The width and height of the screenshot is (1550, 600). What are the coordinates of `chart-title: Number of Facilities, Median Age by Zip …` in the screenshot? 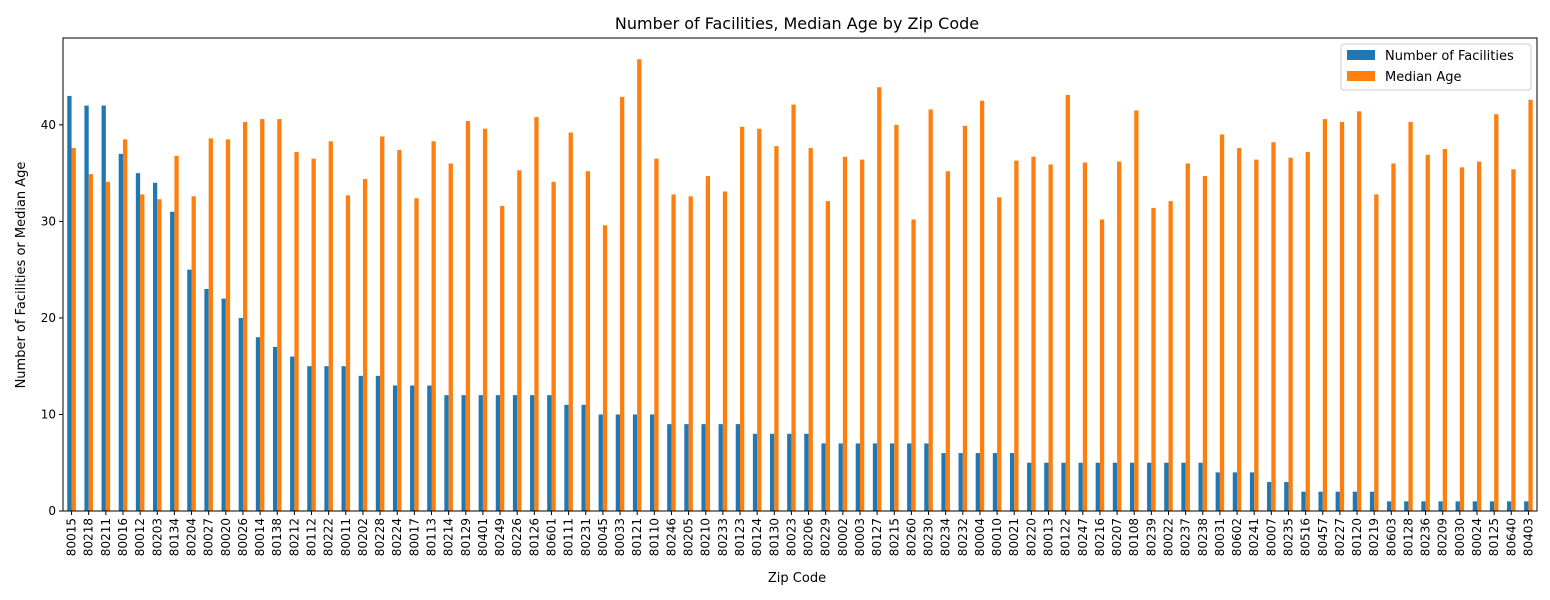 It's located at (797, 23).